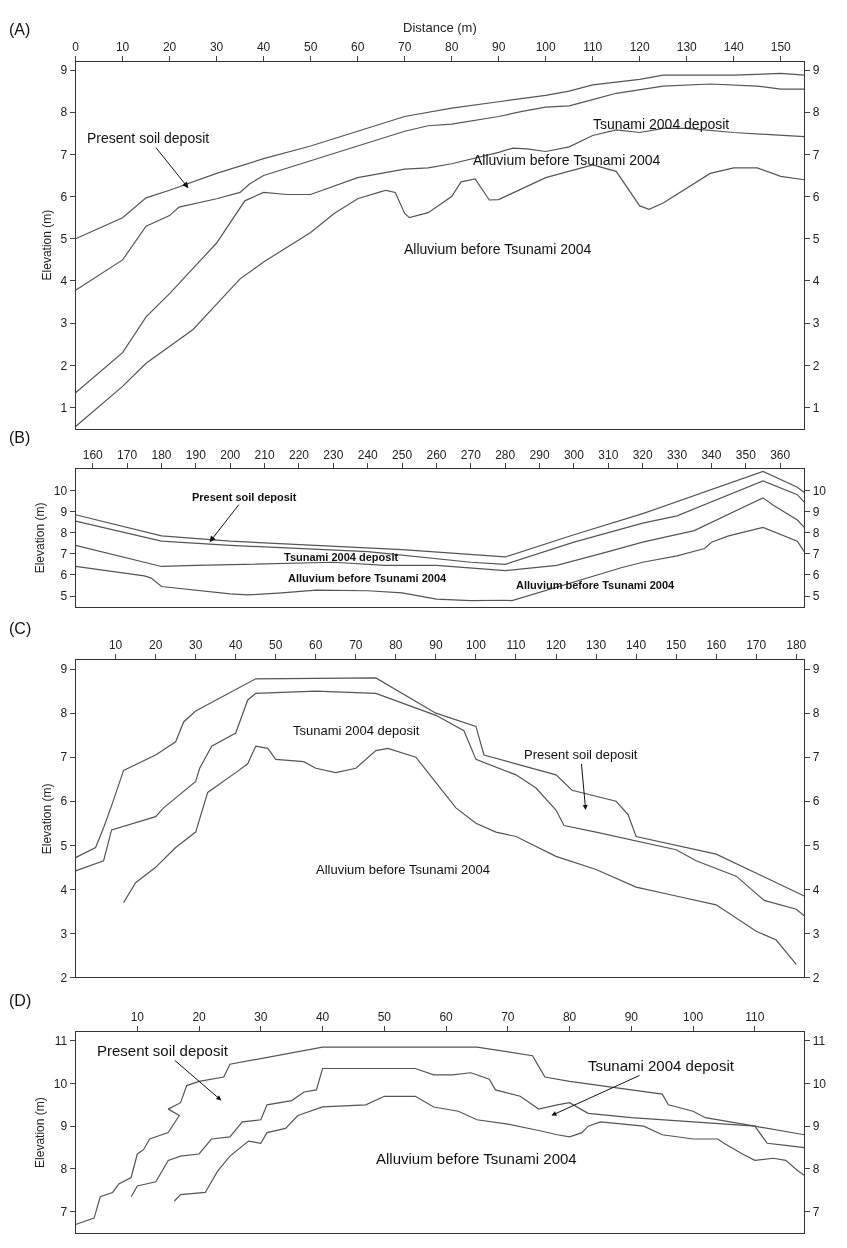 This screenshot has height=1248, width=847. Describe the element at coordinates (93, 454) in the screenshot. I see `x-tick-label: 160` at that location.